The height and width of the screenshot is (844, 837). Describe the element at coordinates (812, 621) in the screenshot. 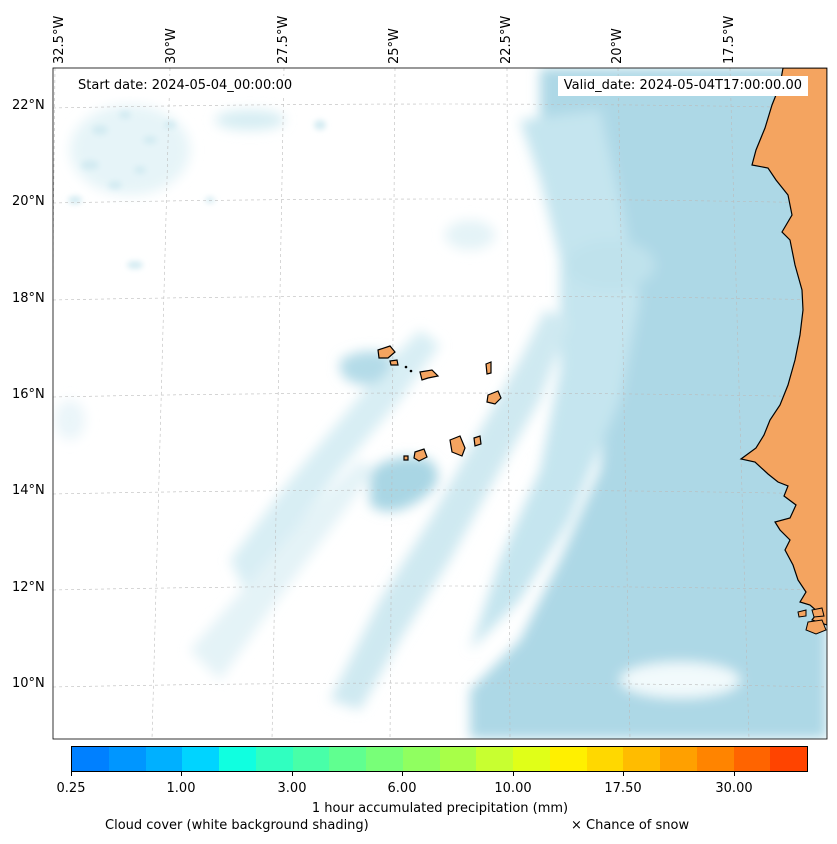

I see `coastal-islands` at that location.